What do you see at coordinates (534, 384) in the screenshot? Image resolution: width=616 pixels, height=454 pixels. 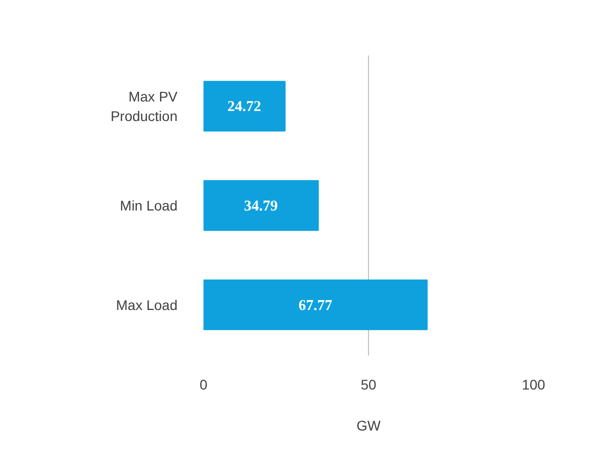 I see `x-tick-label: 100` at bounding box center [534, 384].